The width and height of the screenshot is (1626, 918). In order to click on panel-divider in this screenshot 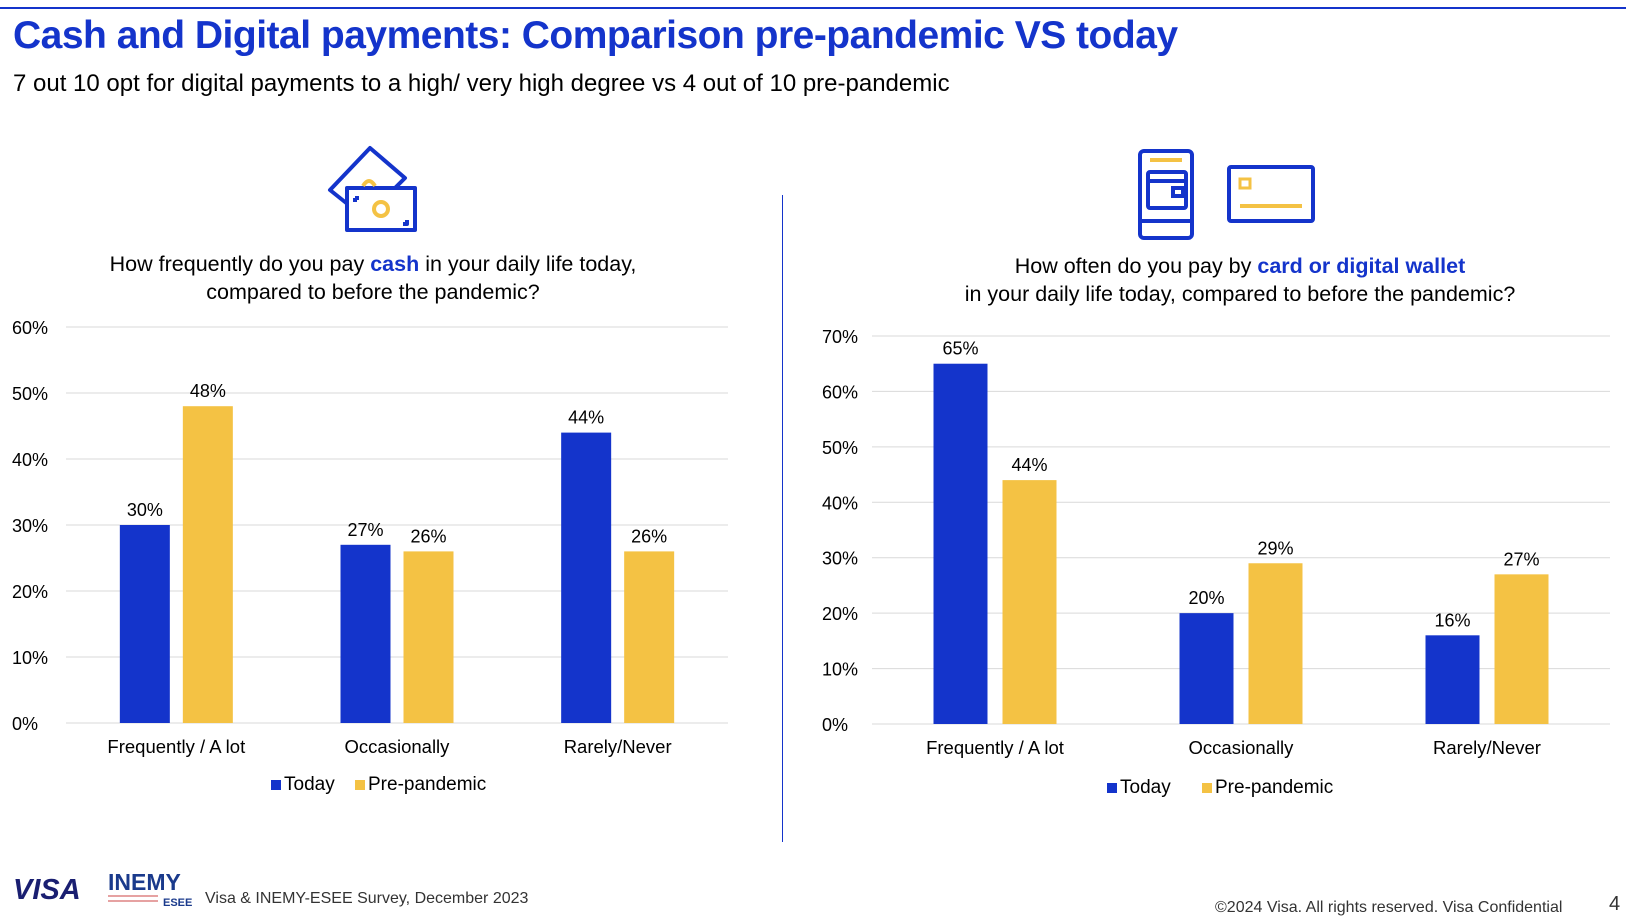, I will do `click(782, 518)`.